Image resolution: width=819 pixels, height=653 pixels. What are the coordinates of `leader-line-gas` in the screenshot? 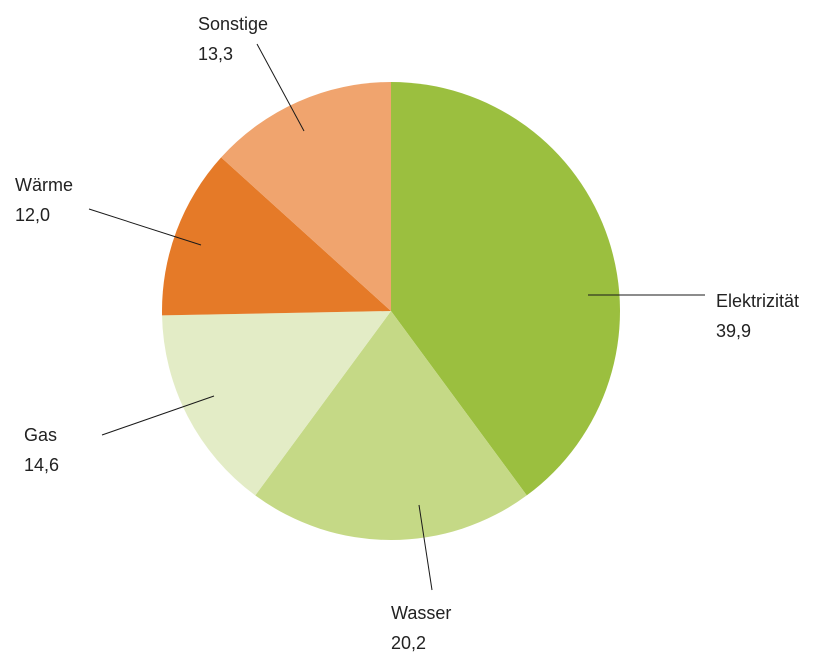 It's located at (158, 415).